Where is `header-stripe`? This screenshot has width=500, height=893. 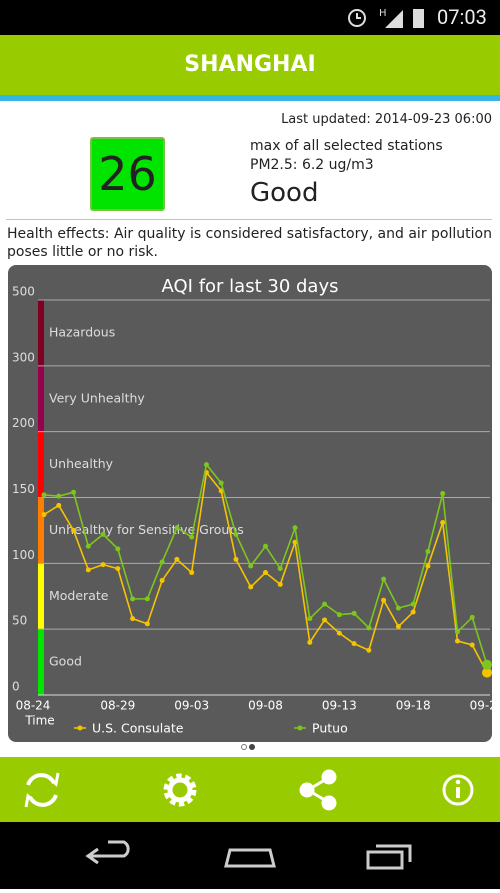
header-stripe is located at coordinates (250, 98).